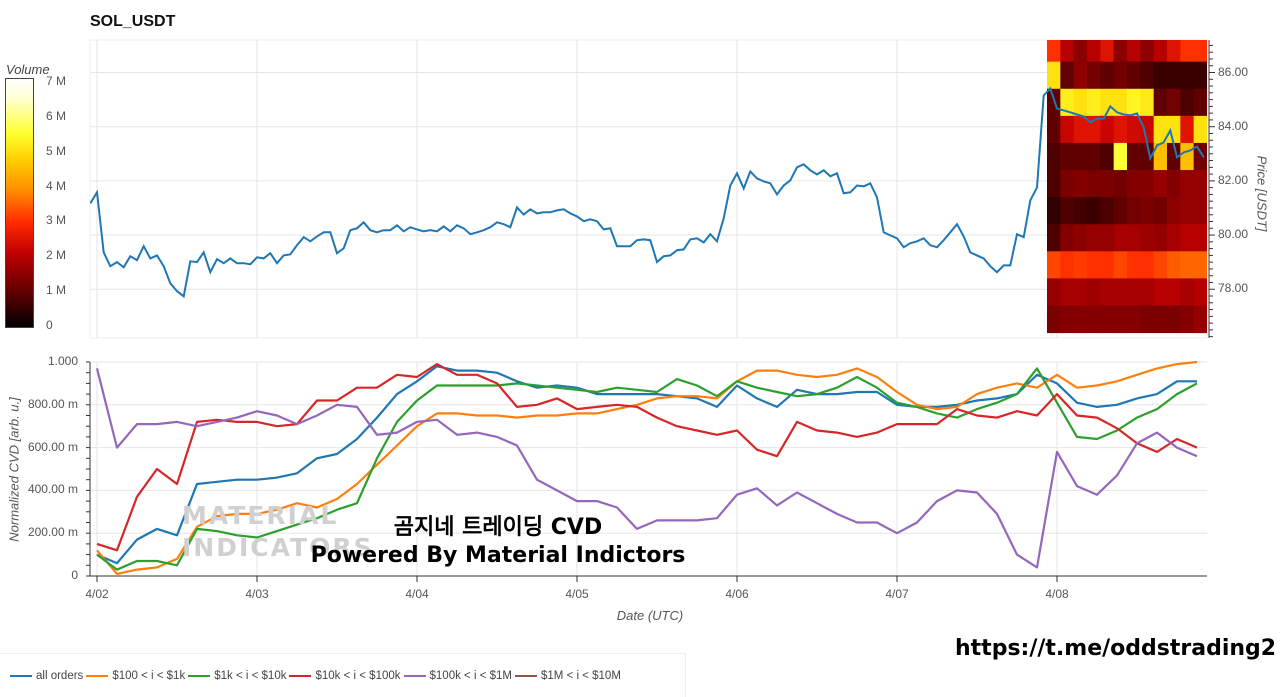  Describe the element at coordinates (897, 594) in the screenshot. I see `x-tick-label: 4/07` at that location.